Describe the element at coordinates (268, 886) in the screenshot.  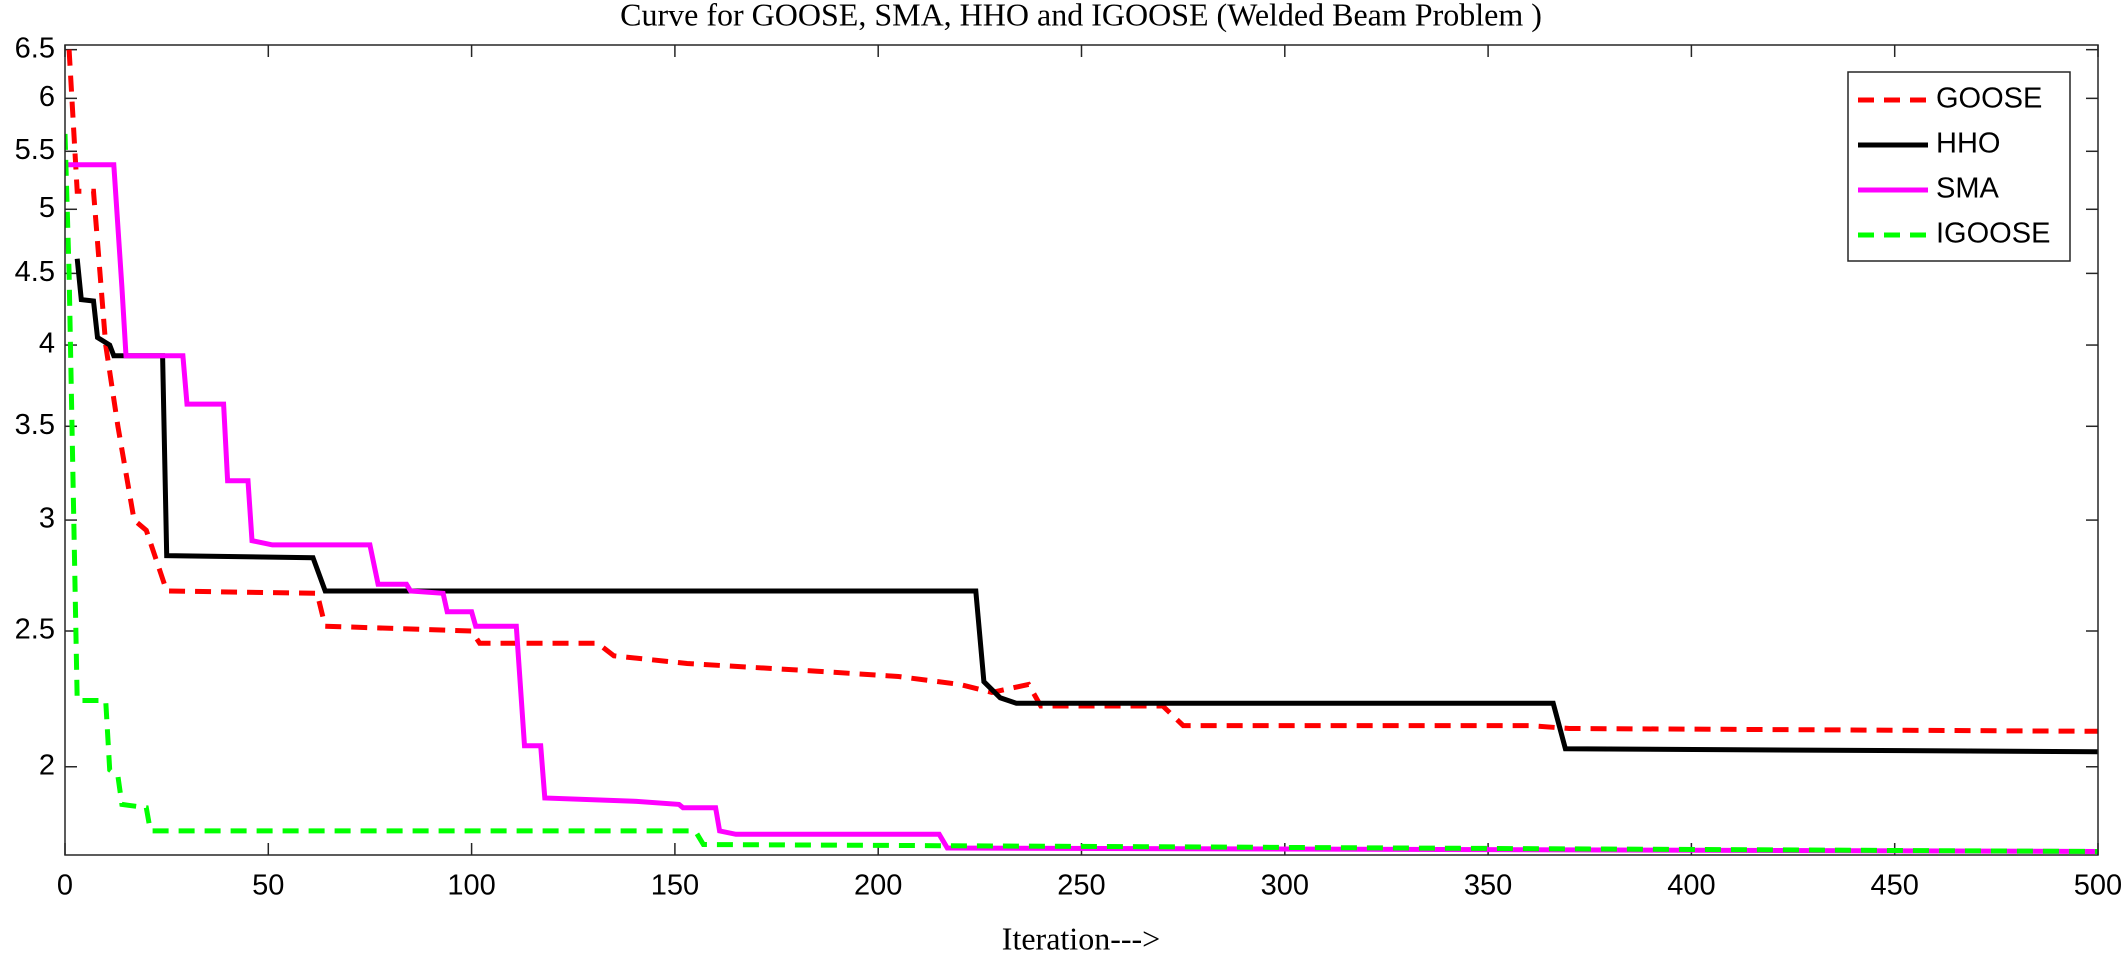
I see `x-tick-label: 50` at that location.